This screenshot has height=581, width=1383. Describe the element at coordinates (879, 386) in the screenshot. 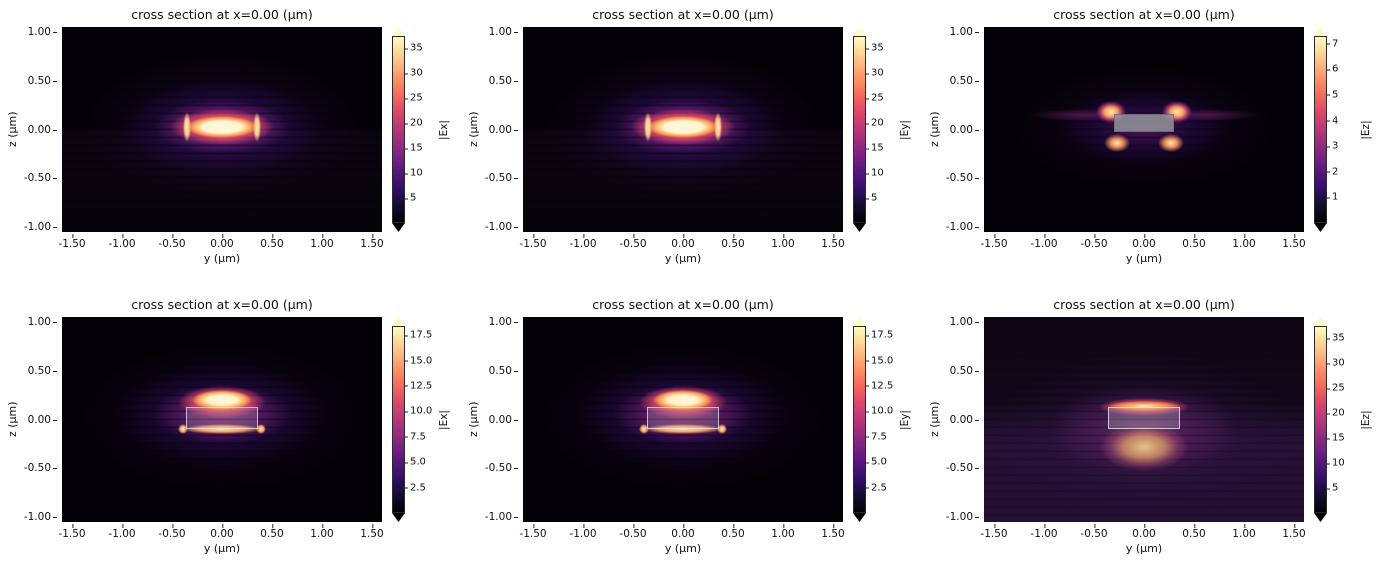

I see `colorbar-tick-label: 12.5` at that location.